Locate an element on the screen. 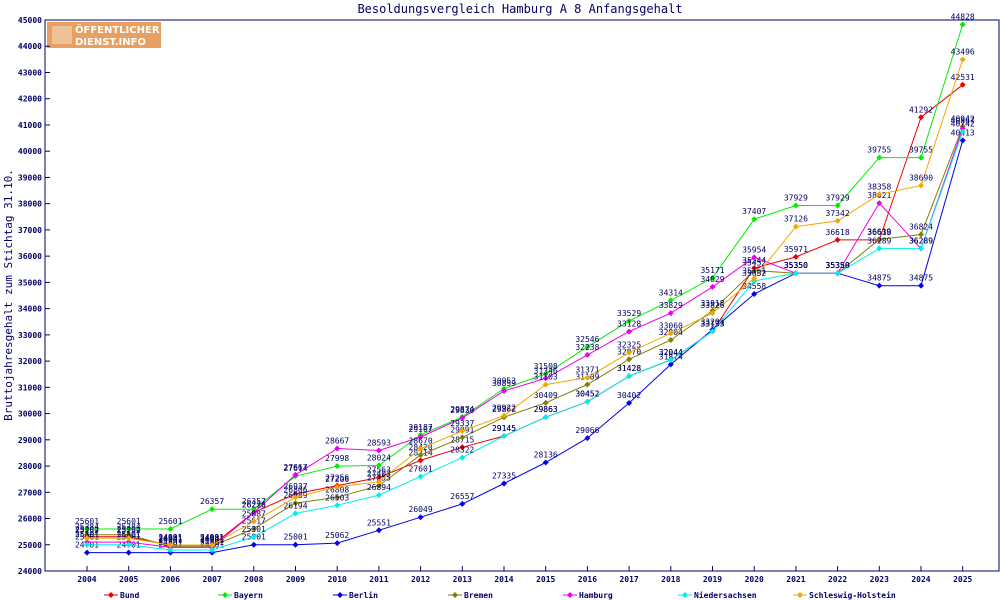 This screenshot has width=1000, height=600. data-label: 27563 is located at coordinates (379, 470).